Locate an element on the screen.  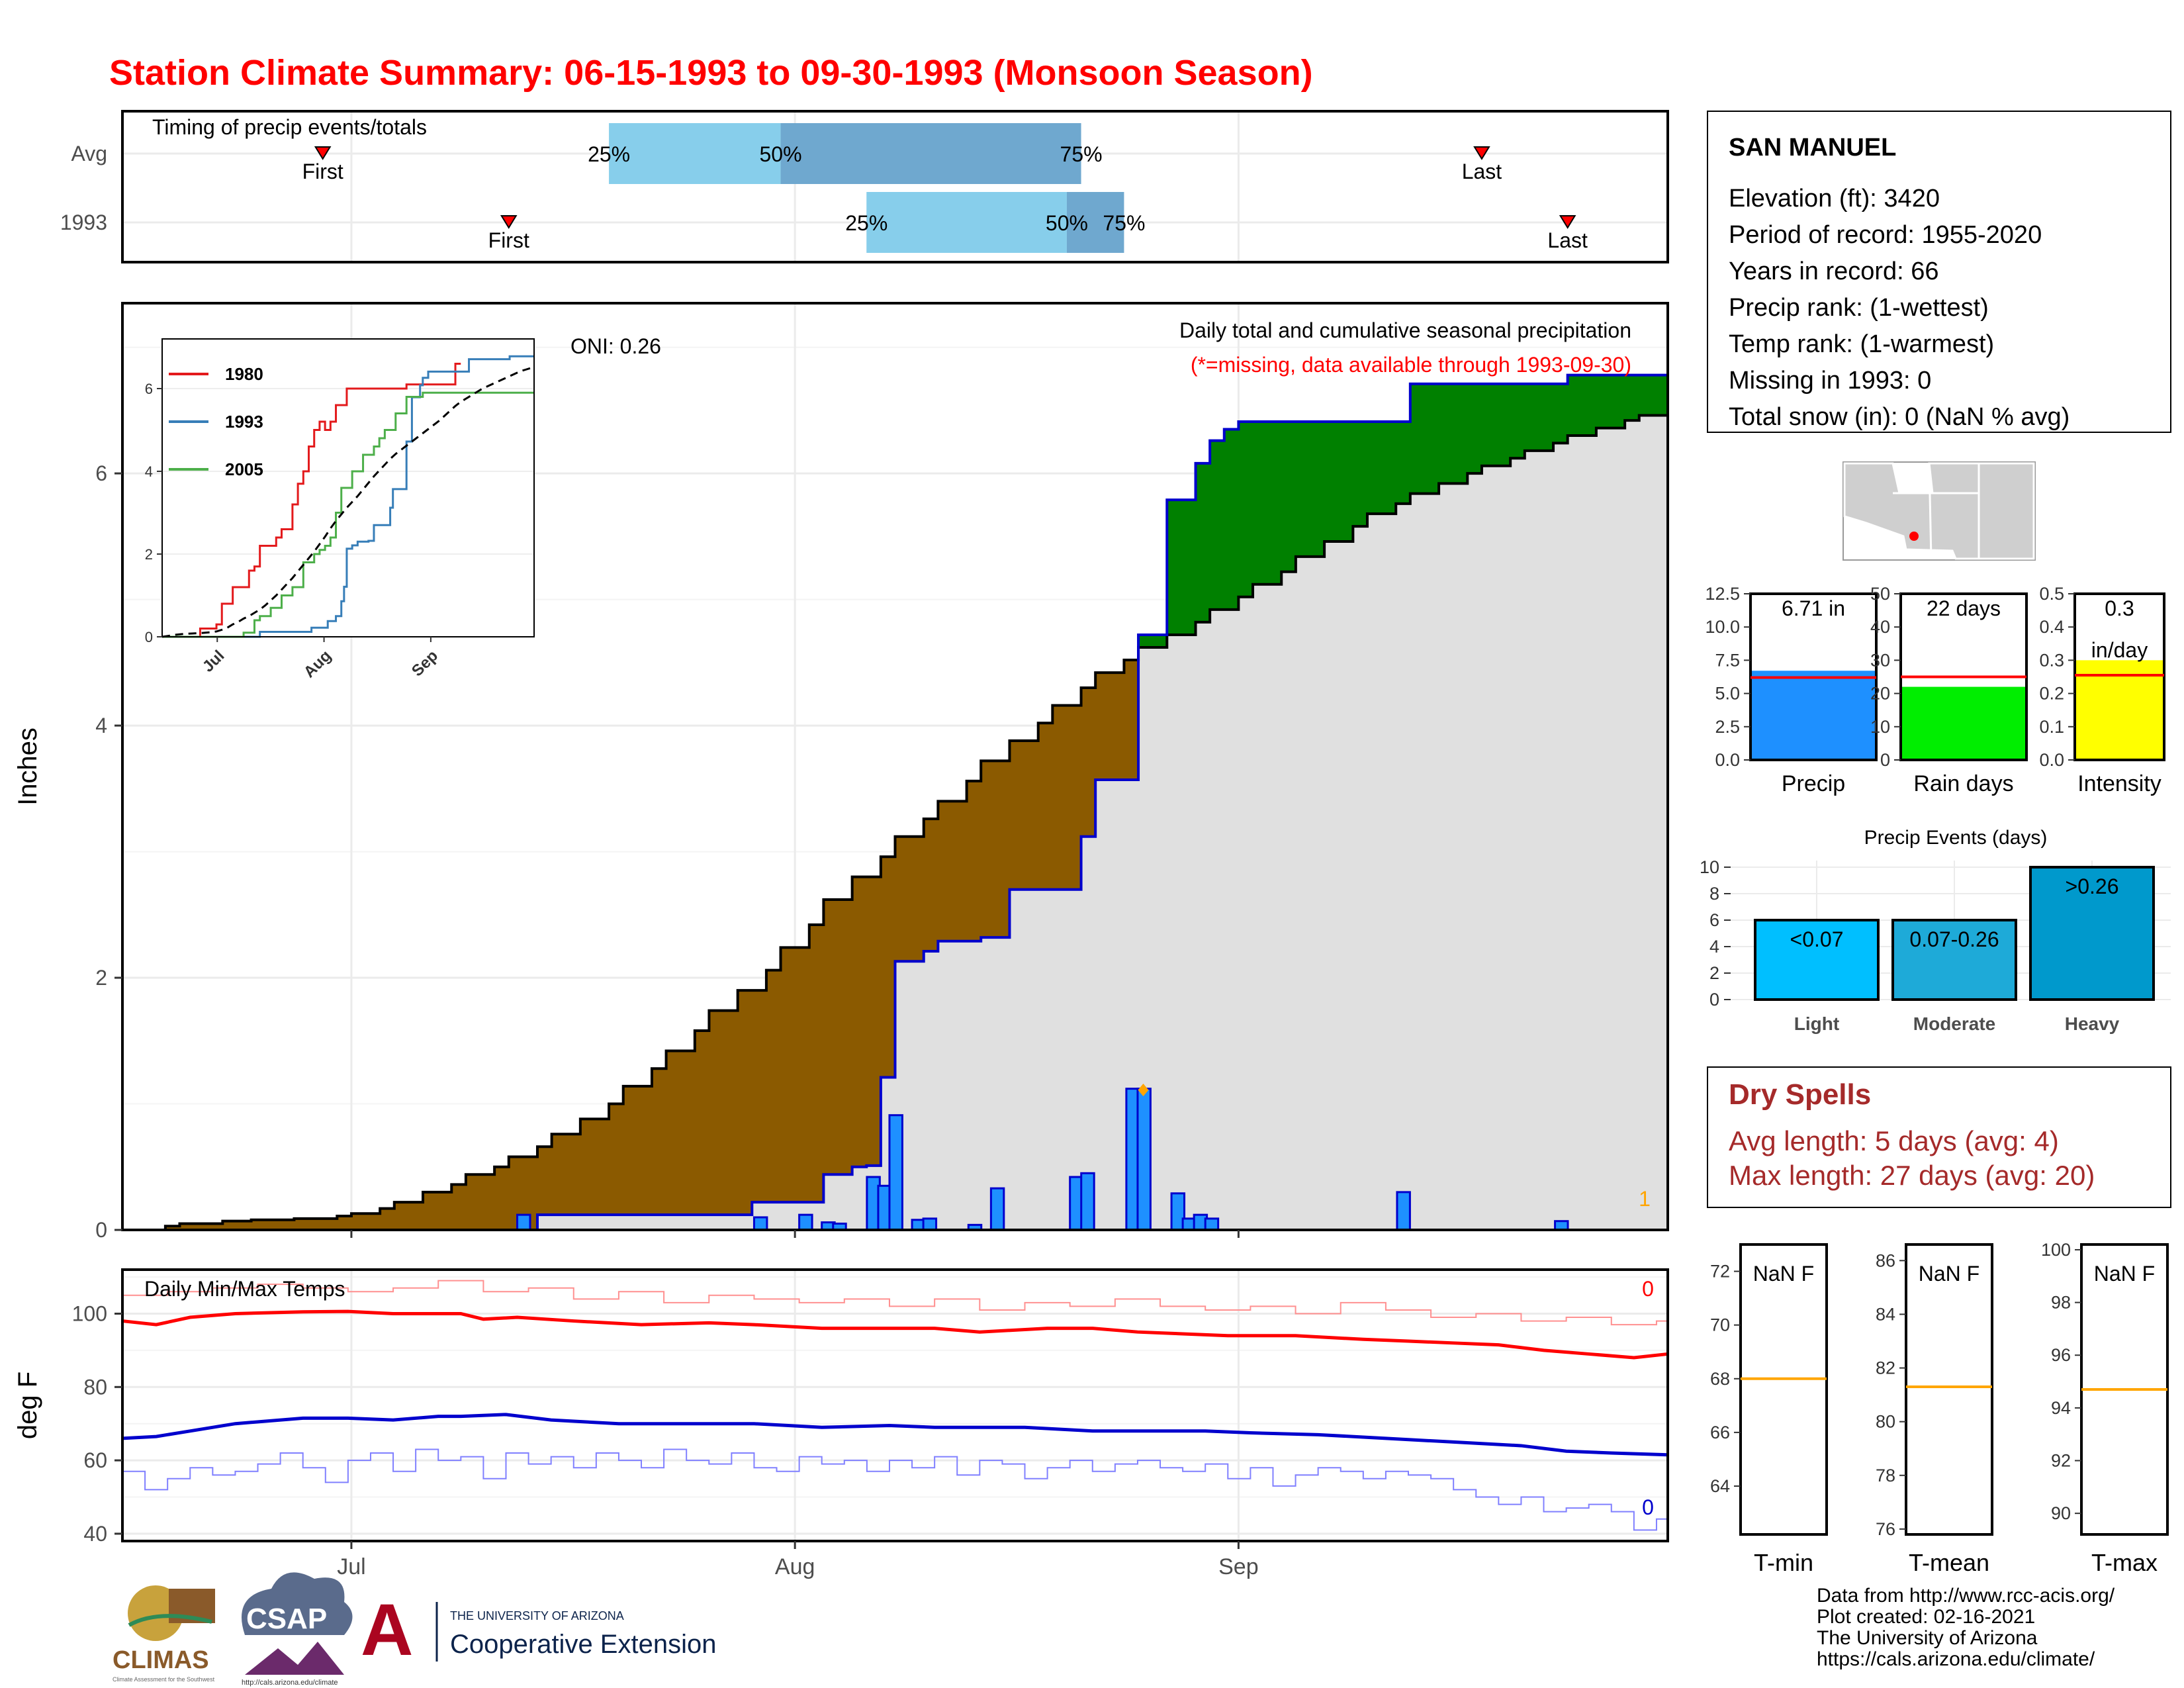
q75-label: 75% is located at coordinates (1124, 223).